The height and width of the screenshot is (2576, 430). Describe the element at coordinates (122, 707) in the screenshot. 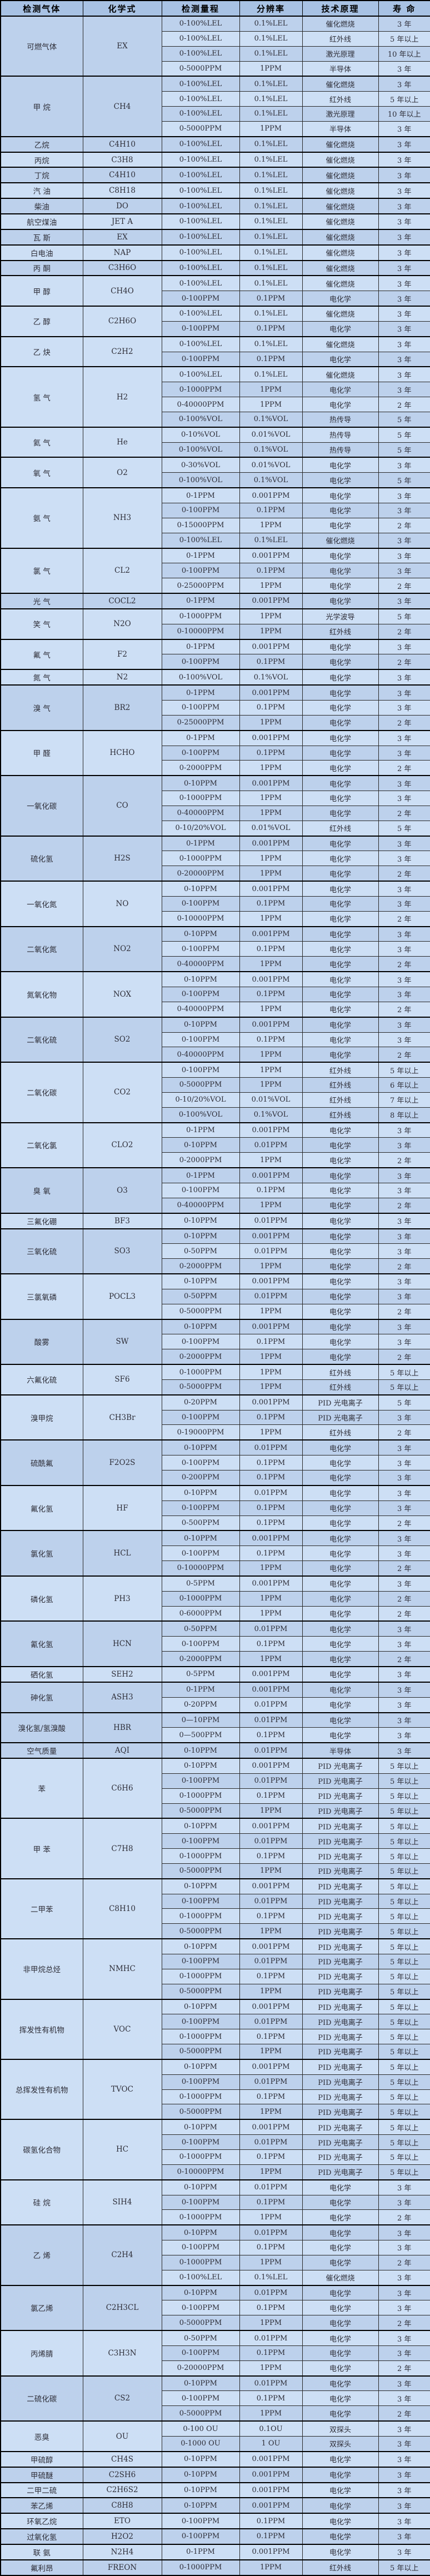

I see `formula-cell: BR2` at that location.